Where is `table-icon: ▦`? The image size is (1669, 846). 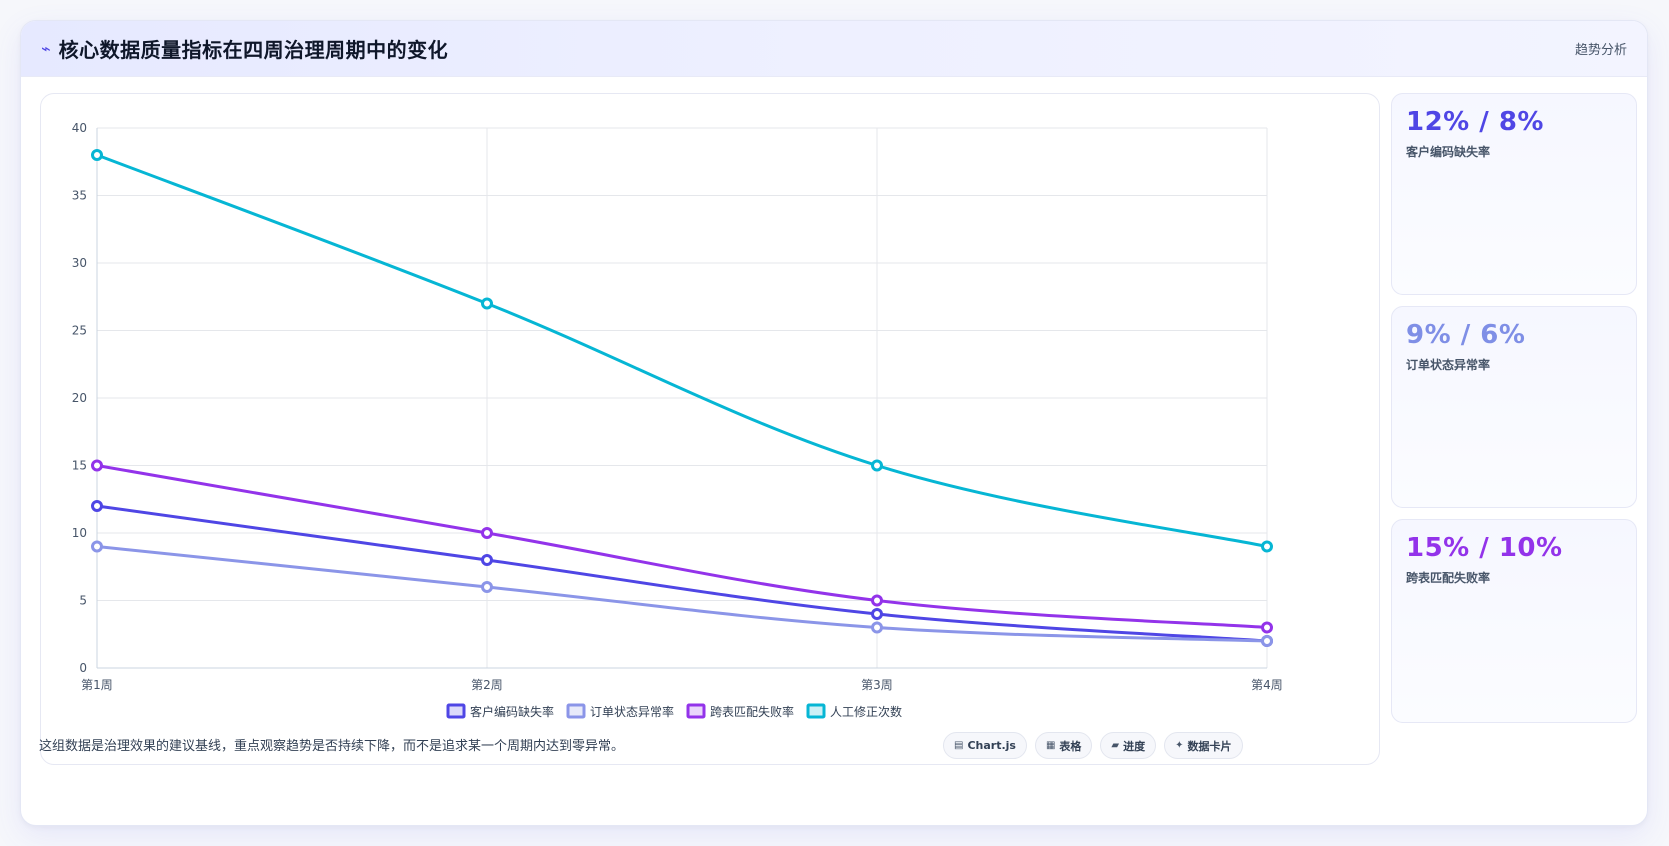
table-icon: ▦ is located at coordinates (1050, 745).